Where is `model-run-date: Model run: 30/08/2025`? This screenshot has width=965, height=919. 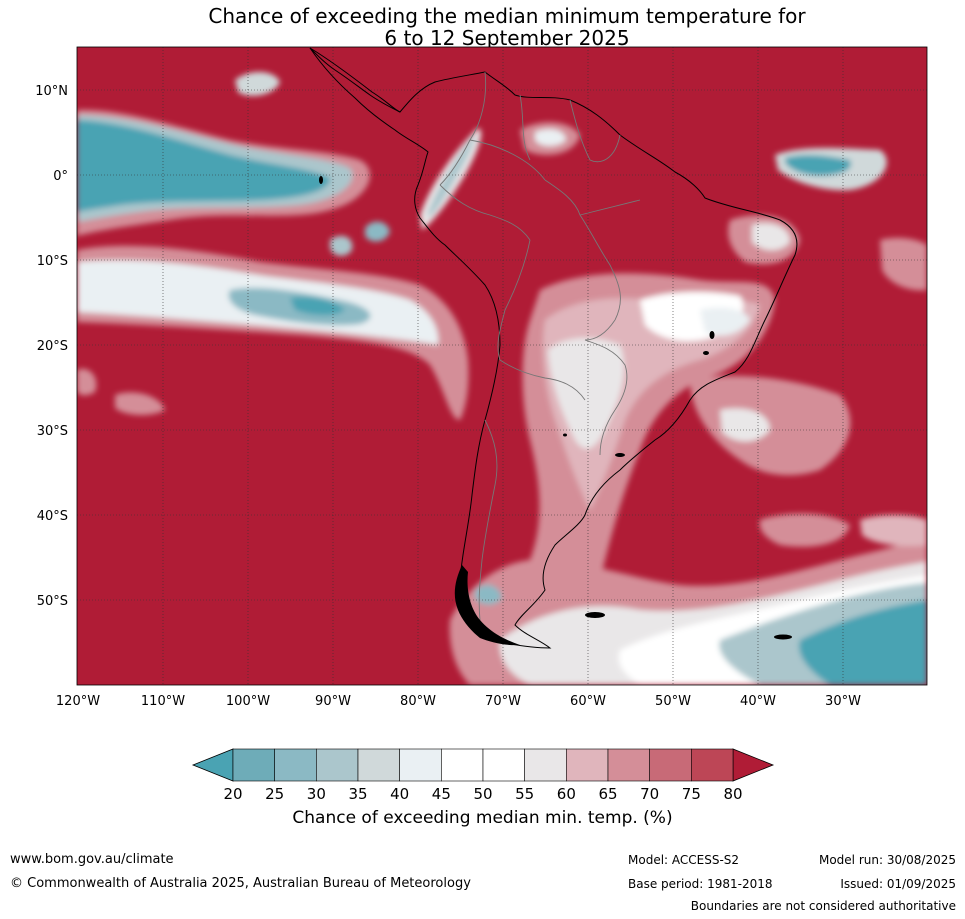
model-run-date: Model run: 30/08/2025 is located at coordinates (887, 860).